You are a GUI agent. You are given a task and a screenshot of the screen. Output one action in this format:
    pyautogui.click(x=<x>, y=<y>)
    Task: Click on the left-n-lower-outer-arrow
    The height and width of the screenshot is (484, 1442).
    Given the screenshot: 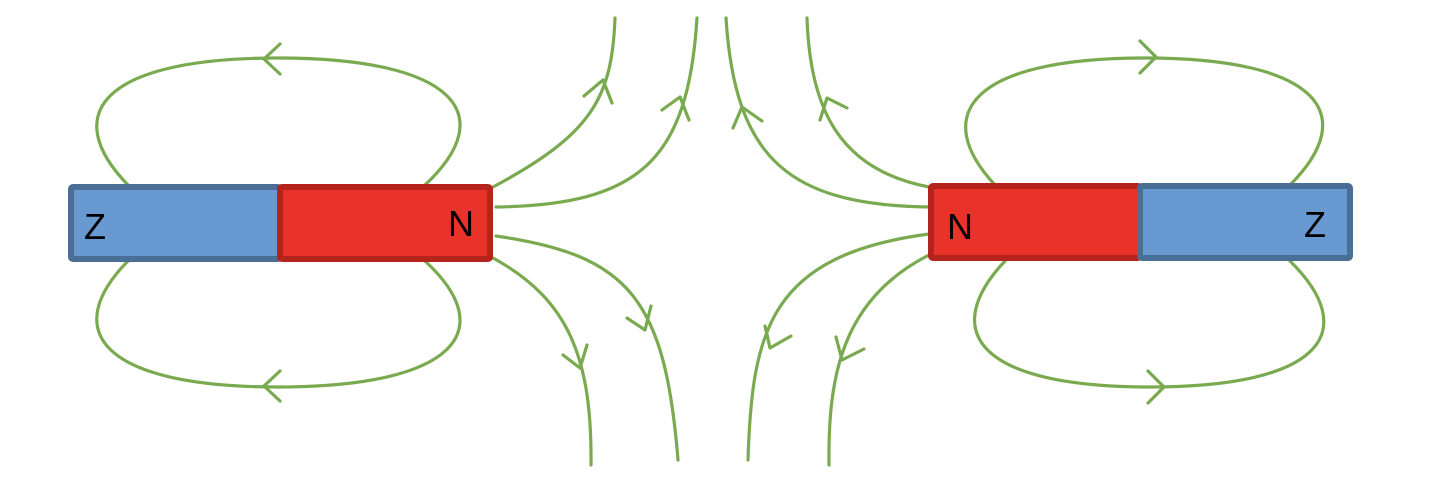 What is the action you would take?
    pyautogui.click(x=575, y=356)
    